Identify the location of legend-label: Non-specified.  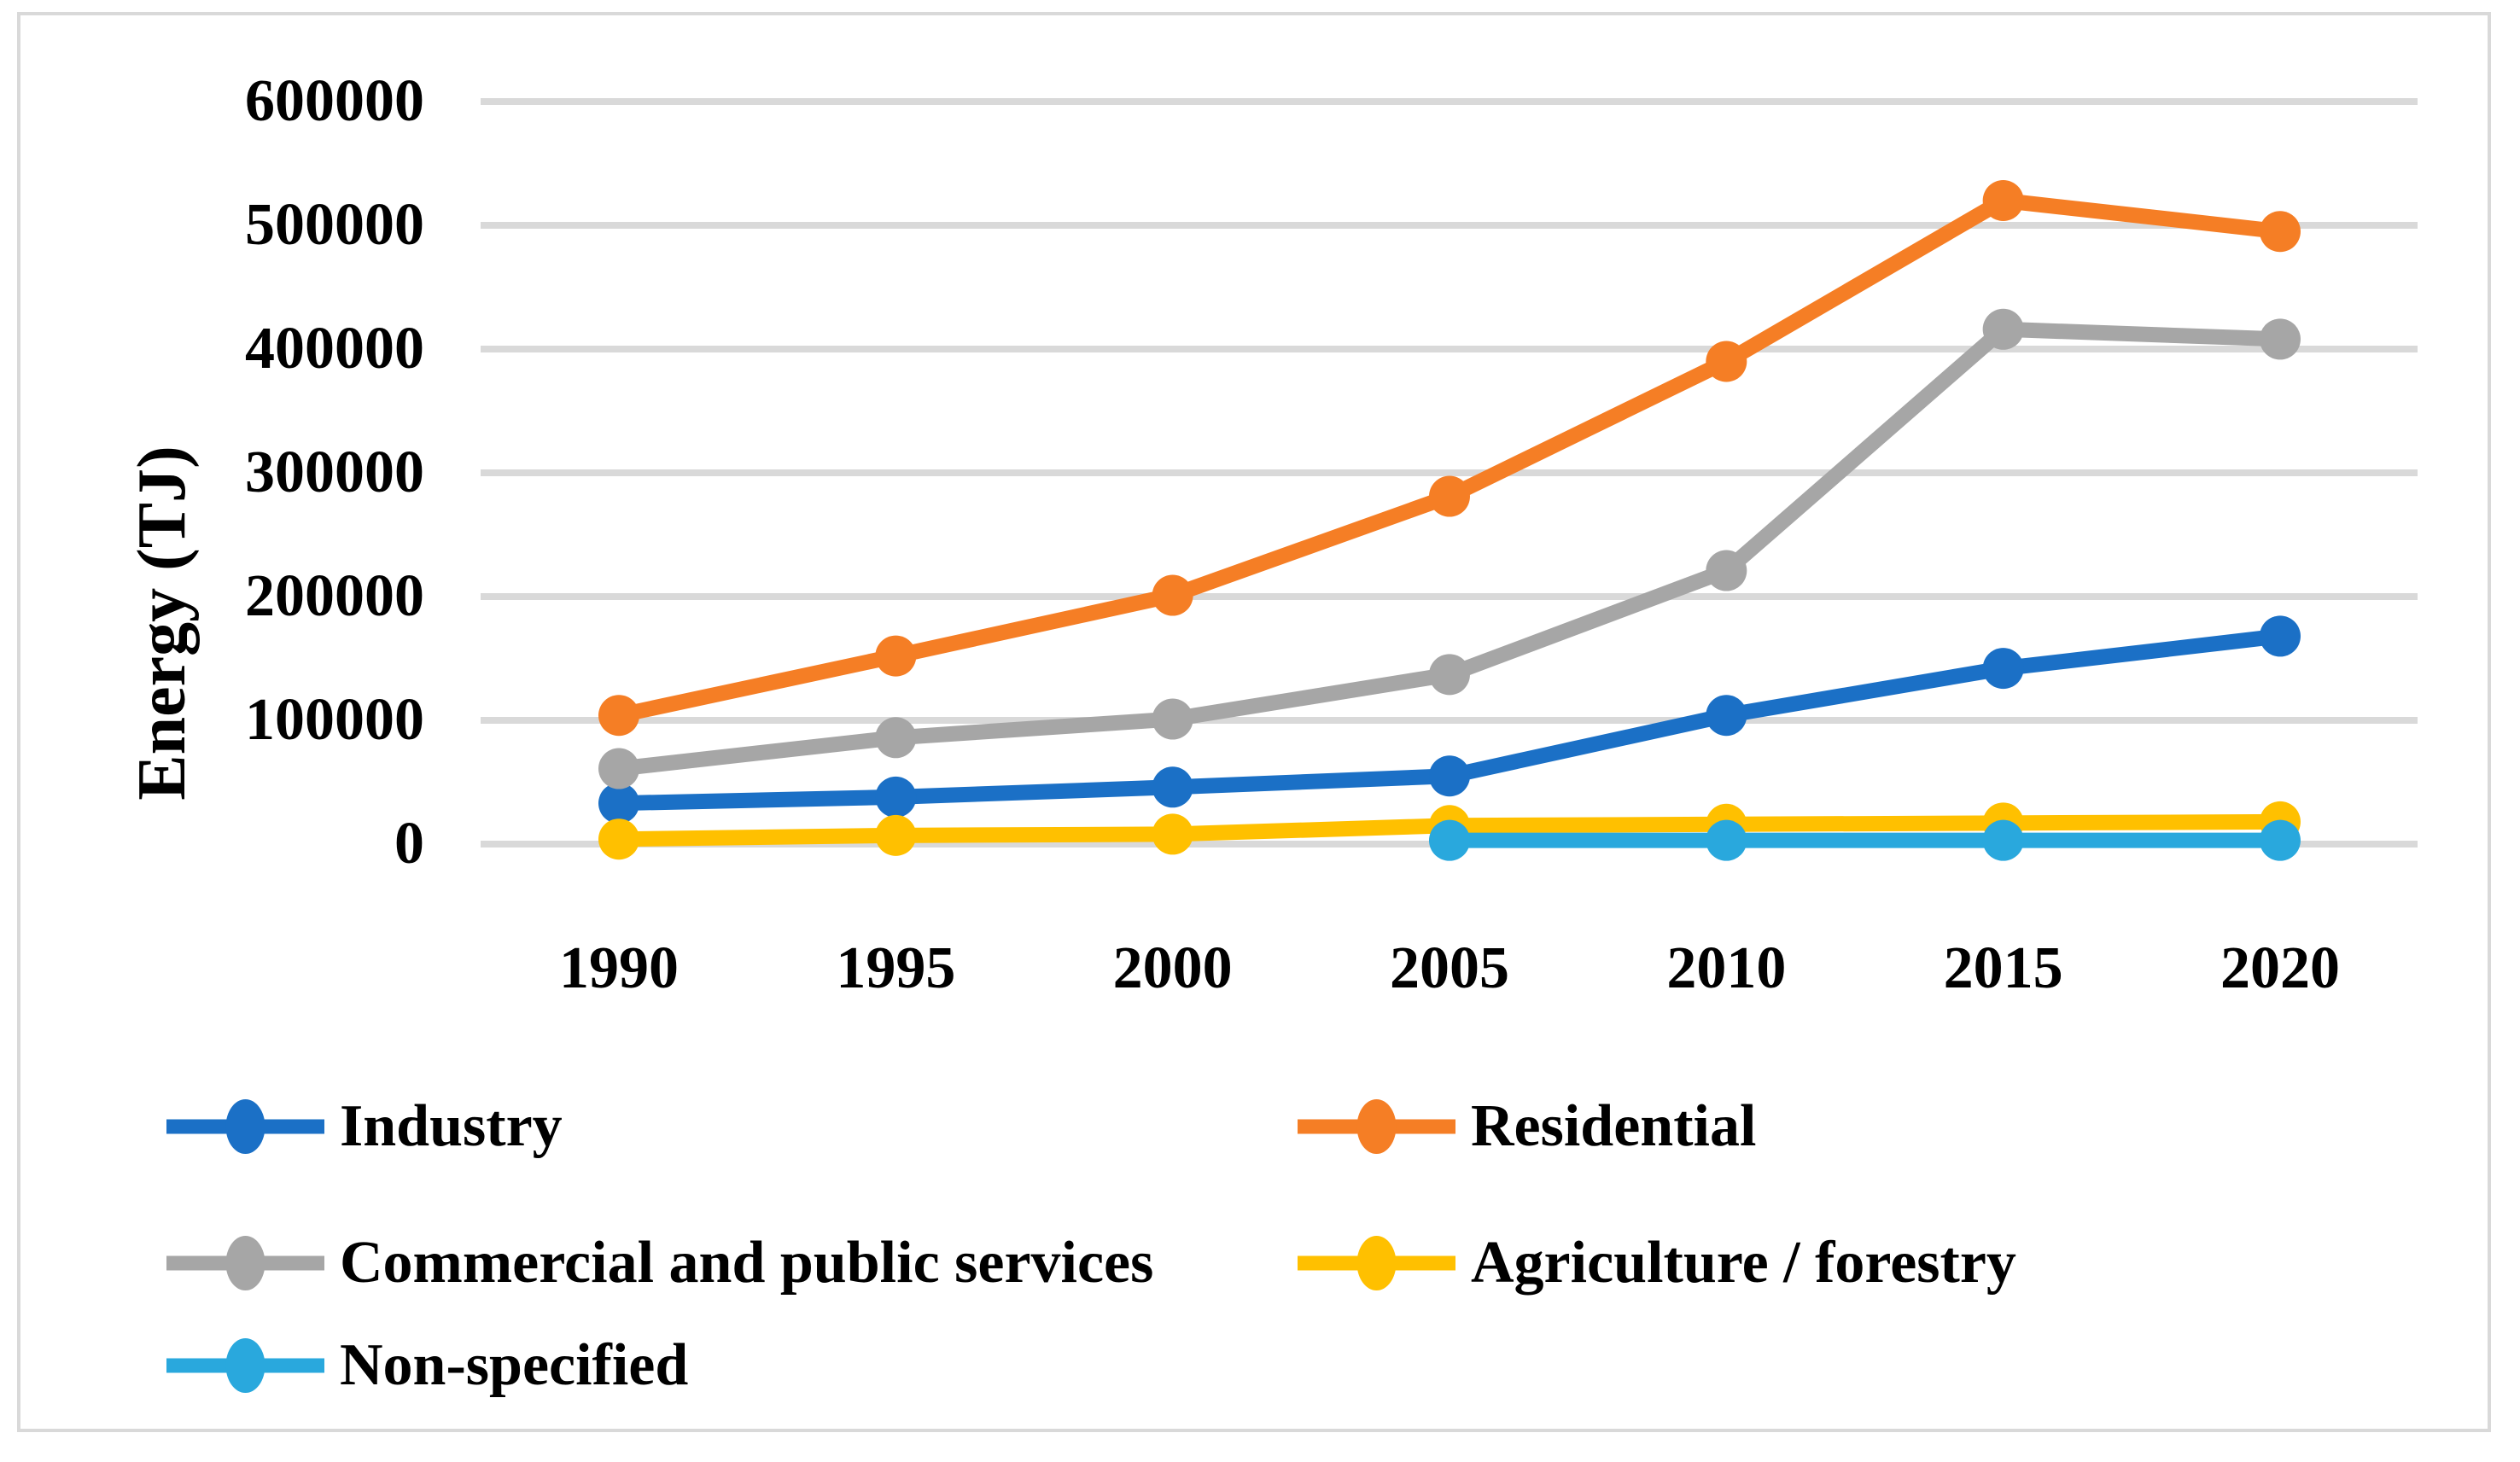
(514, 1365).